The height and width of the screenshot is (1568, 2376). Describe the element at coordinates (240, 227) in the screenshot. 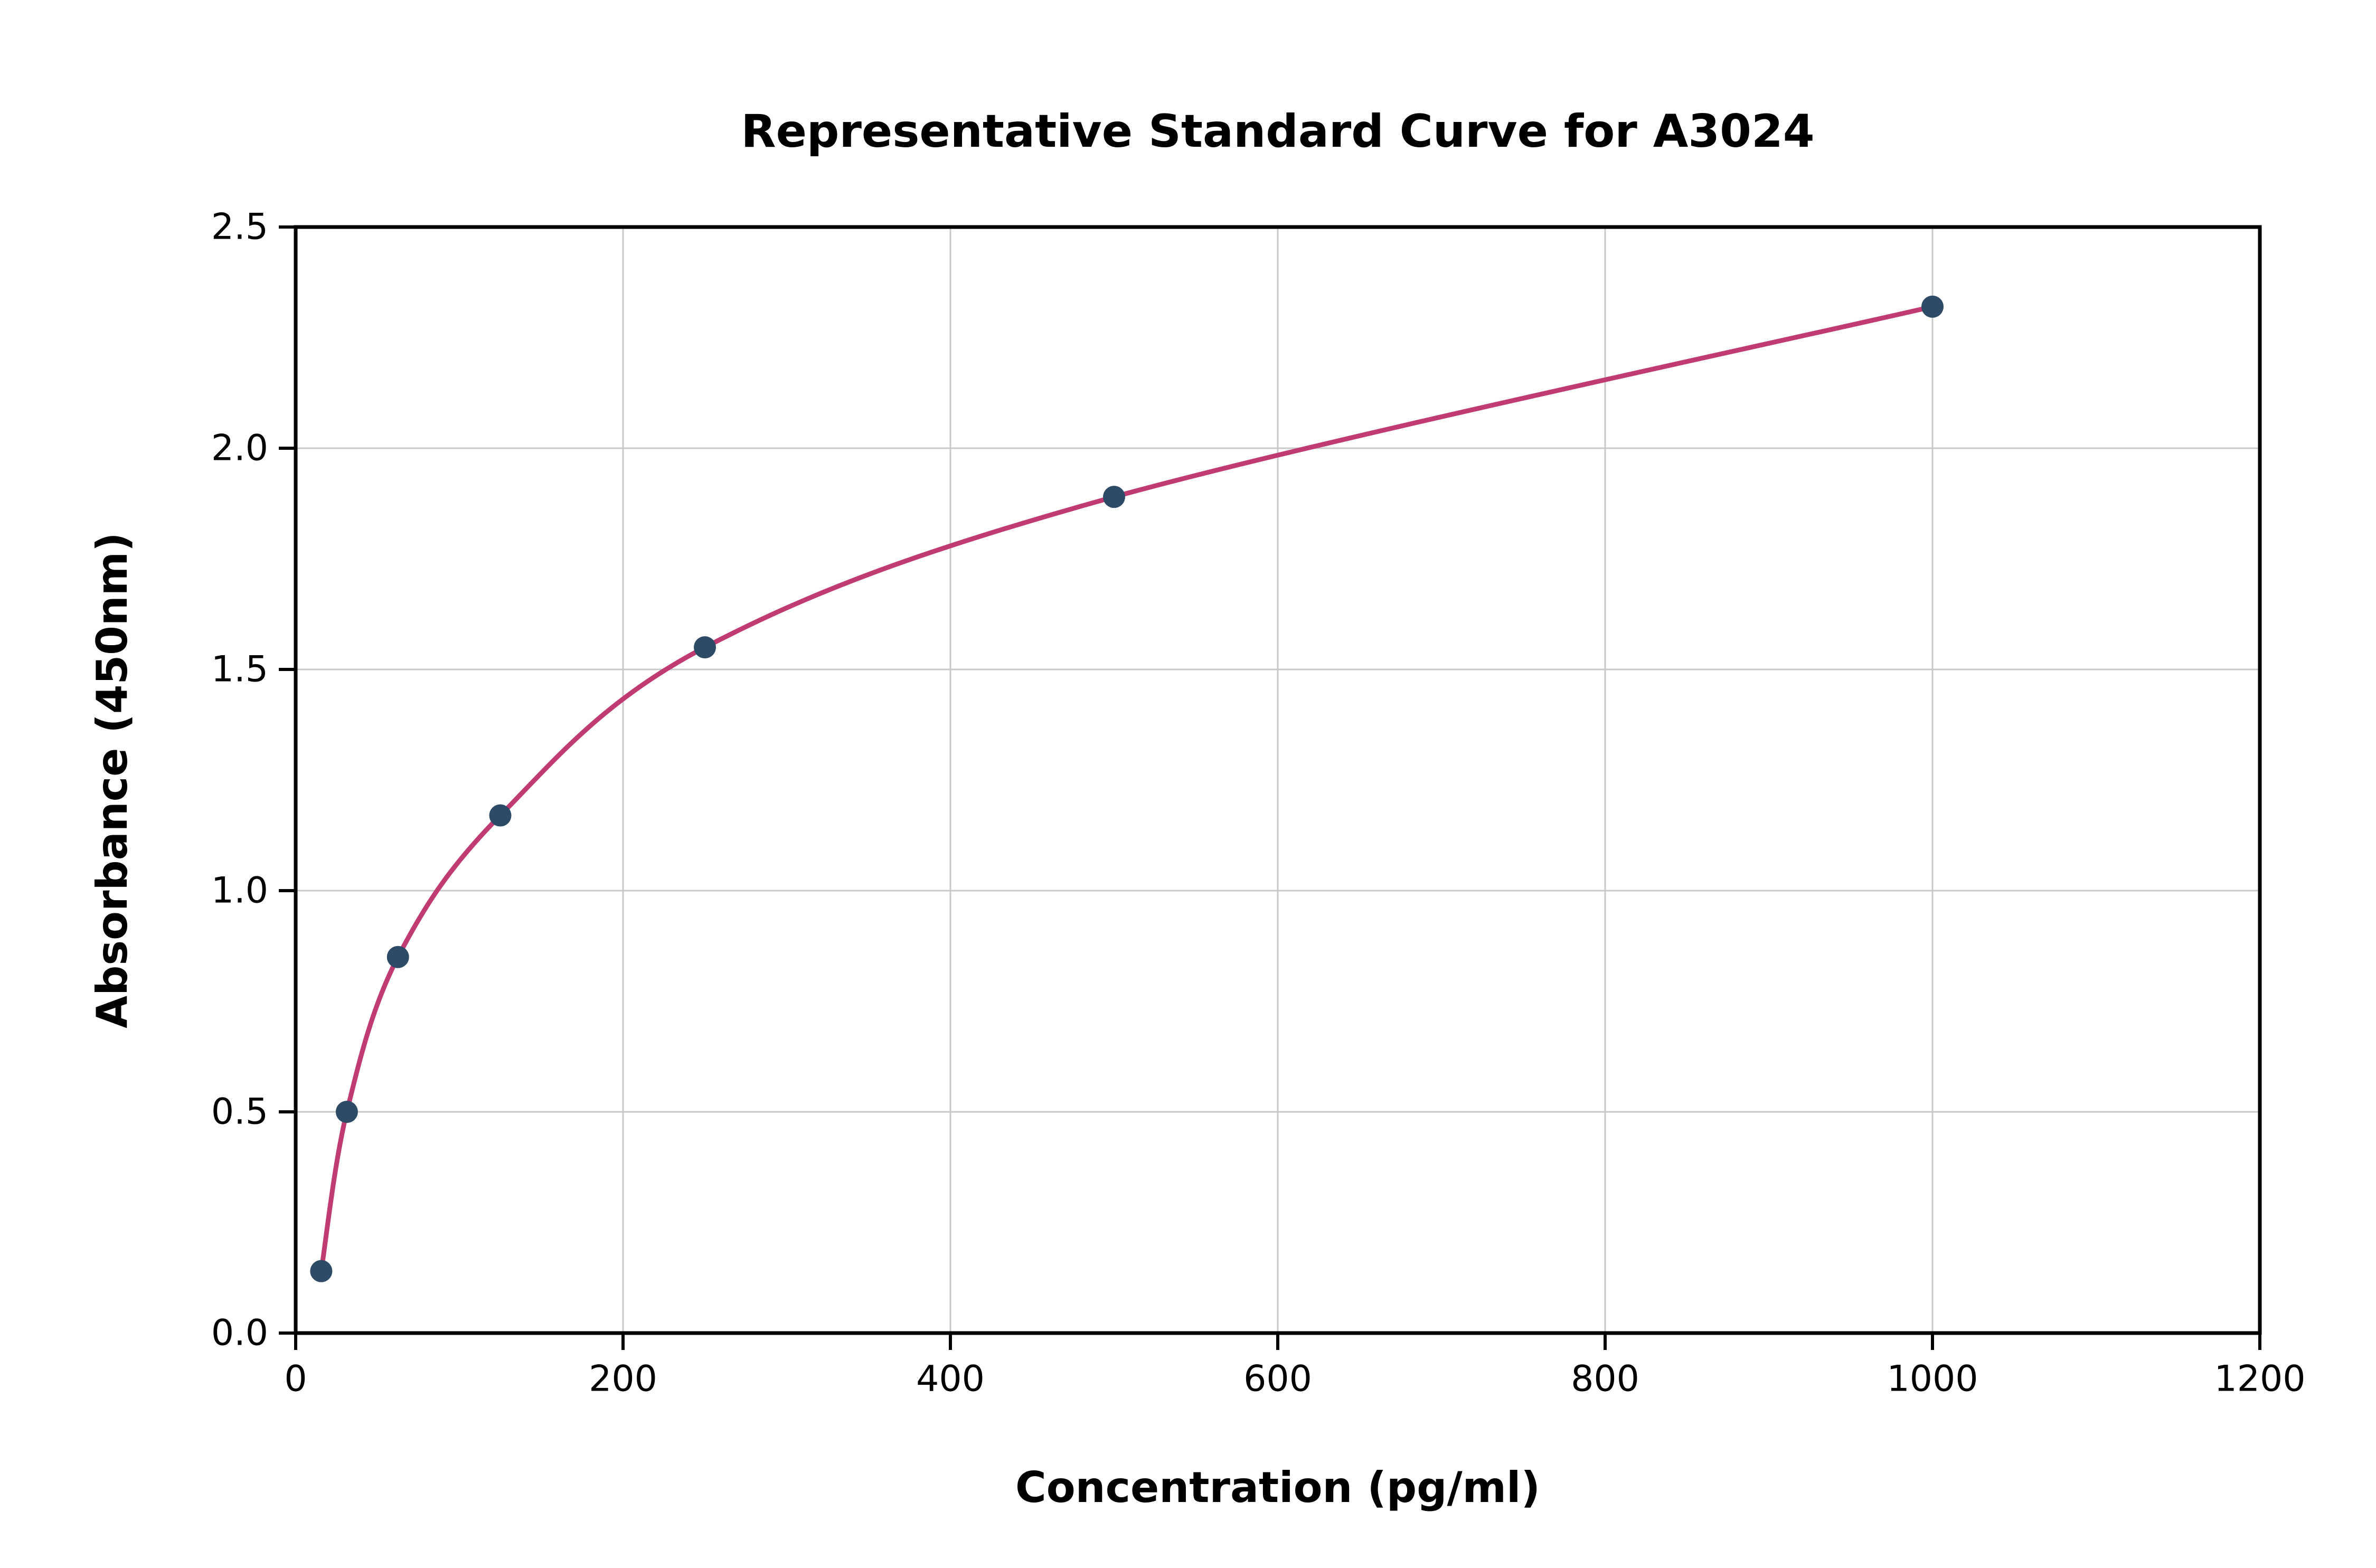

I see `y-tick-label: 2.5` at that location.